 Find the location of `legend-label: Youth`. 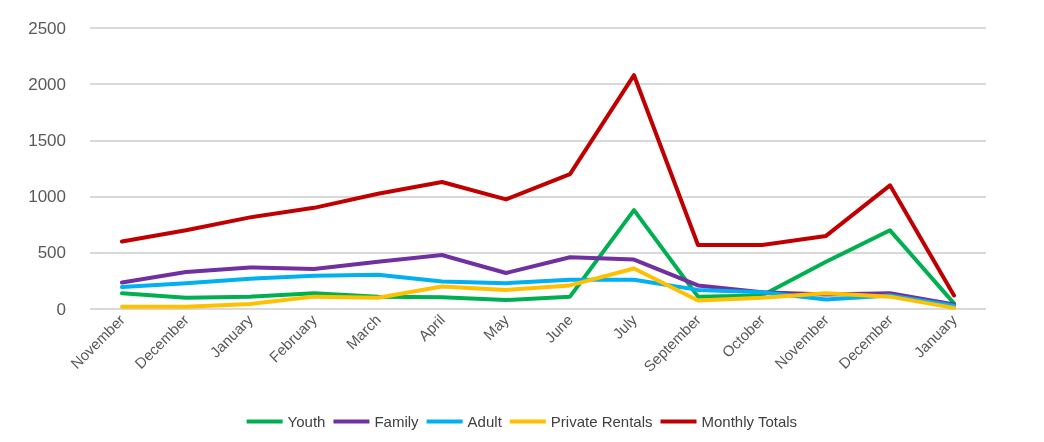

legend-label: Youth is located at coordinates (306, 421).